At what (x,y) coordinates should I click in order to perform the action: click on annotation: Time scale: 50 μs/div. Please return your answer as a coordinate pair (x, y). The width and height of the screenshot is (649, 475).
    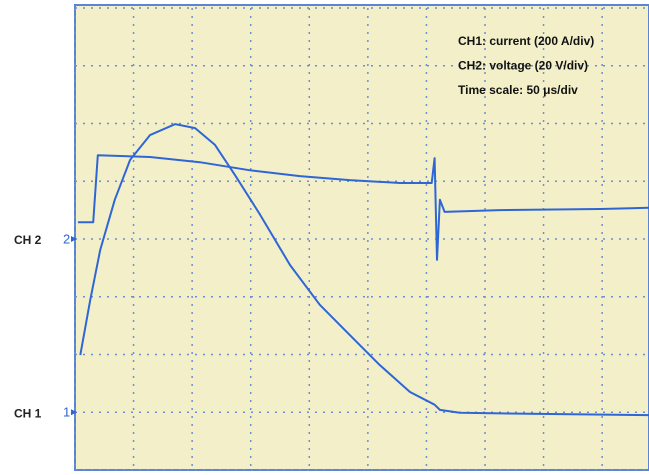
    Looking at the image, I should click on (518, 90).